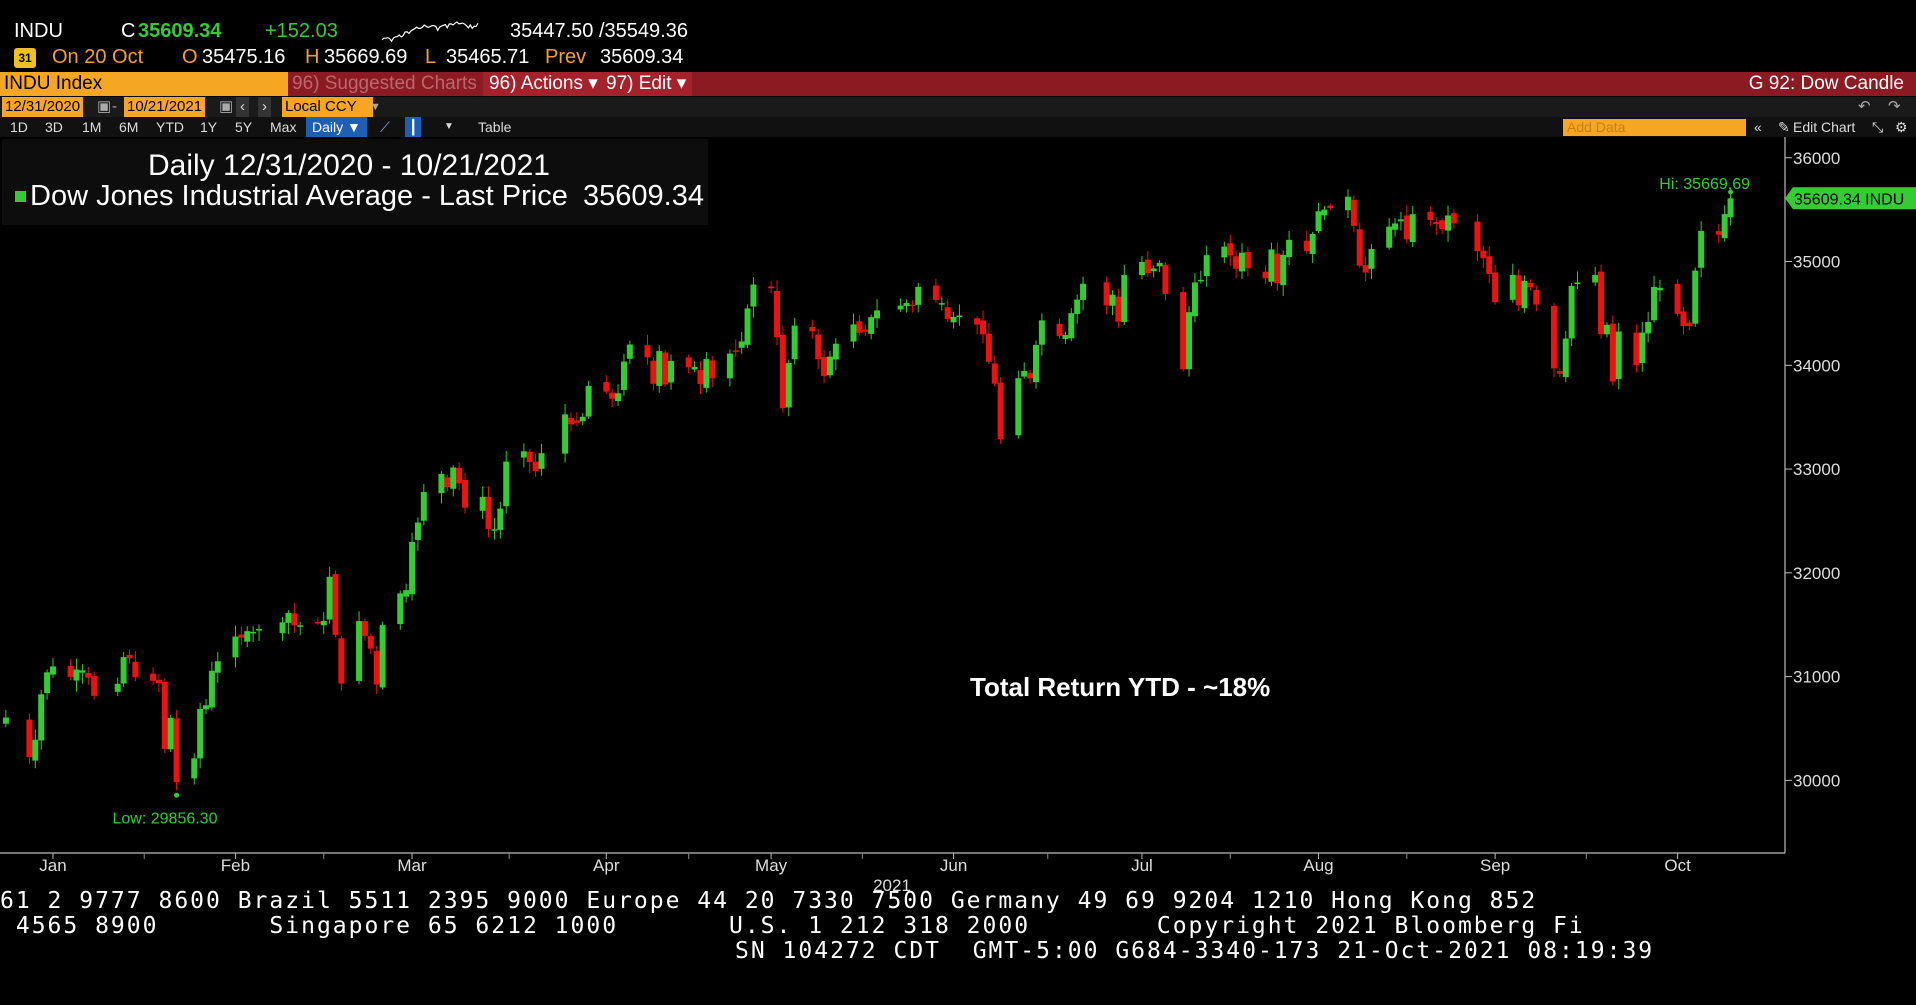 Image resolution: width=1916 pixels, height=1005 pixels. What do you see at coordinates (165, 107) in the screenshot?
I see `end-date-input: 10/21/2021` at bounding box center [165, 107].